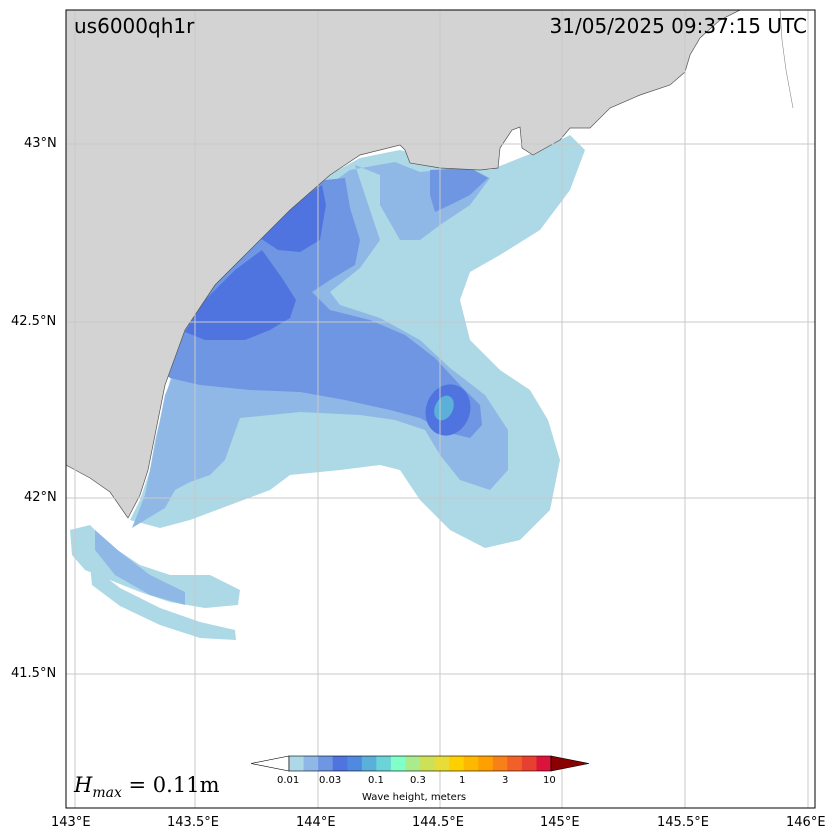 This screenshot has width=839, height=839. I want to click on colorbar-tick-1: 0.03, so click(330, 780).